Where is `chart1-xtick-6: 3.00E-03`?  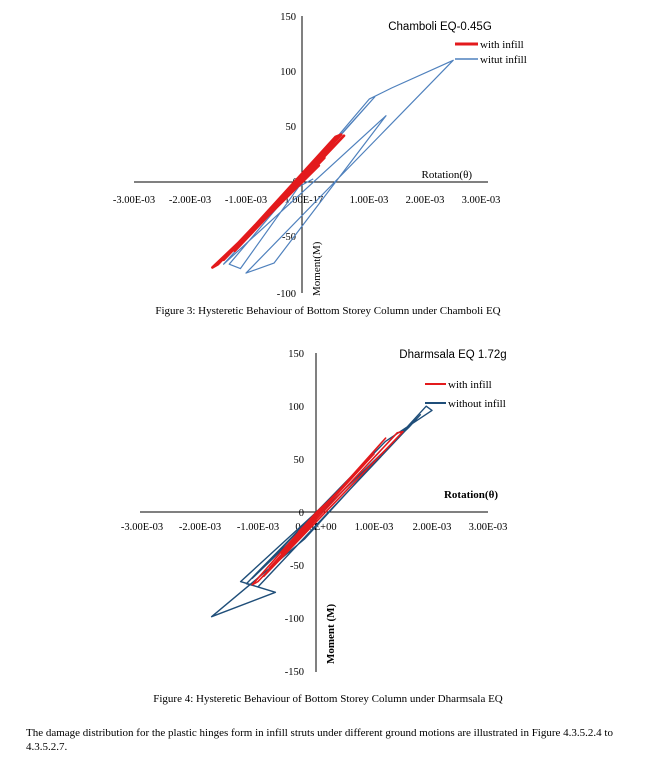 chart1-xtick-6: 3.00E-03 is located at coordinates (481, 200).